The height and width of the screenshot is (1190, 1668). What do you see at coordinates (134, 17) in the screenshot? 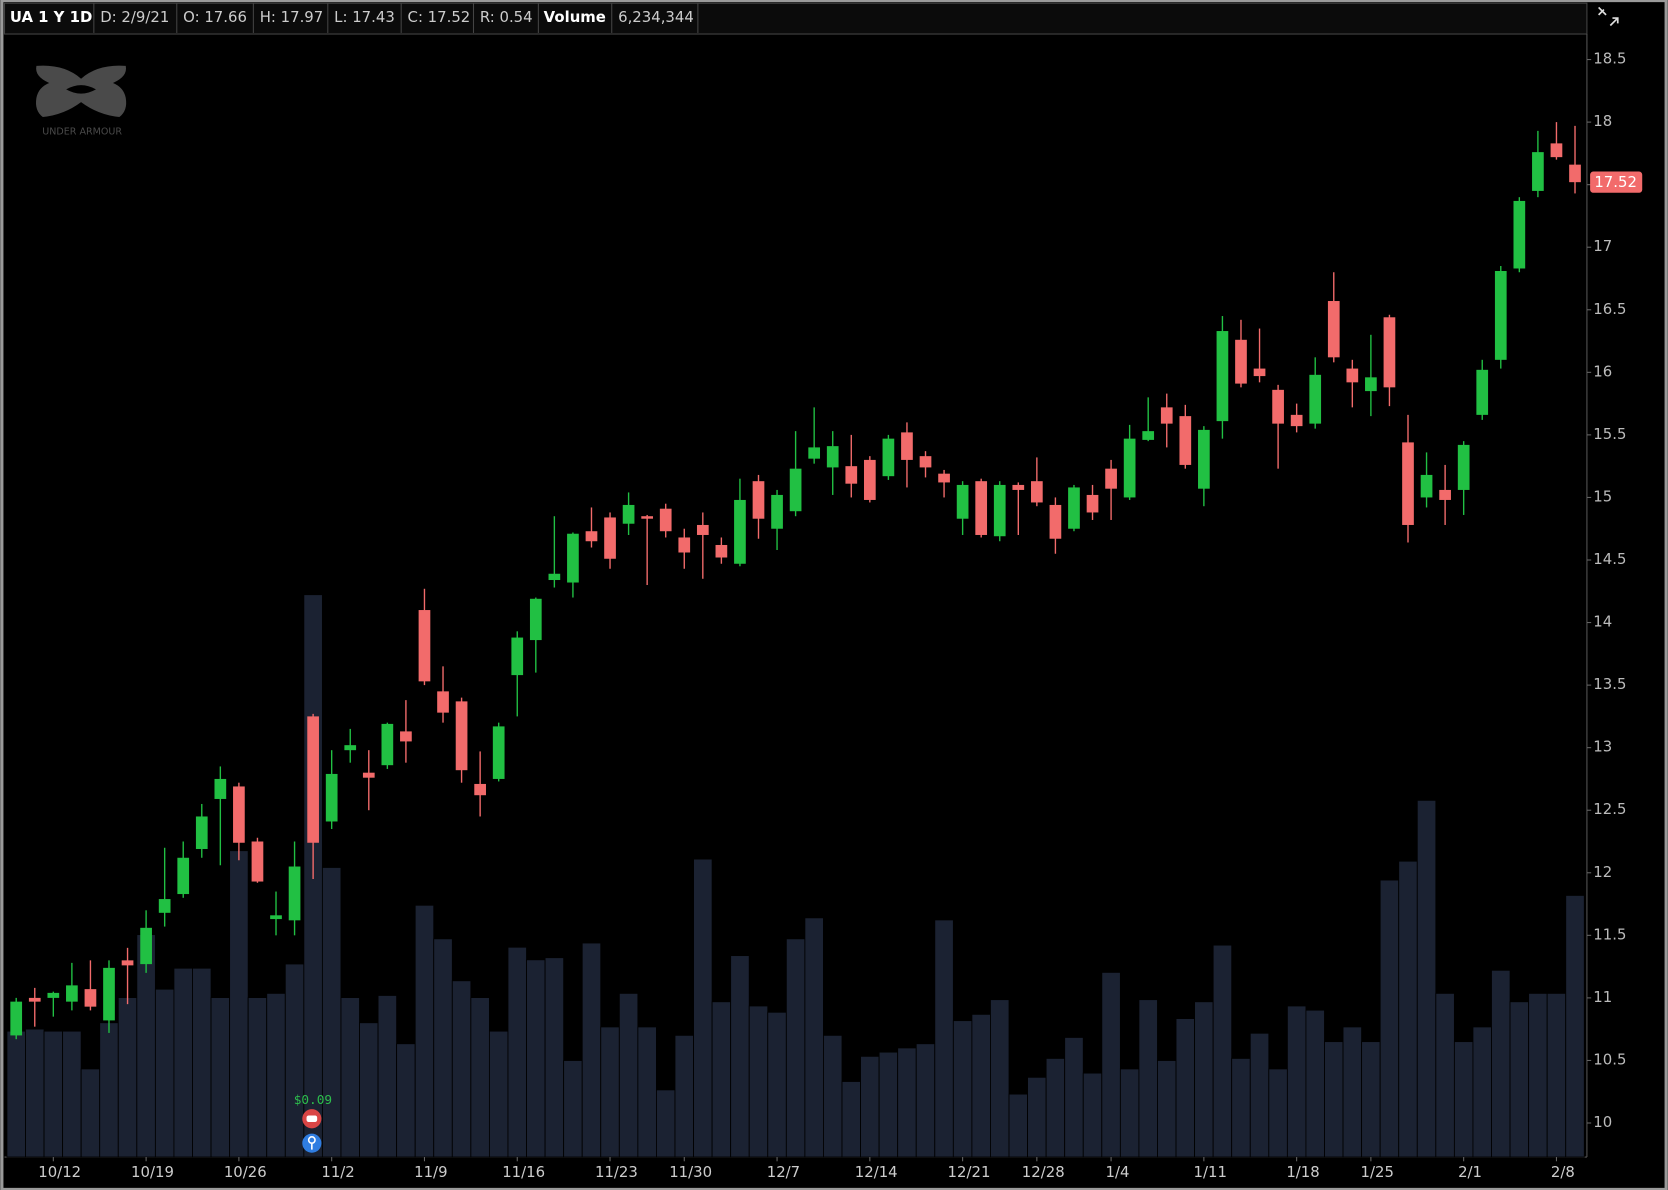
I see `date: D: 2/9/21` at bounding box center [134, 17].